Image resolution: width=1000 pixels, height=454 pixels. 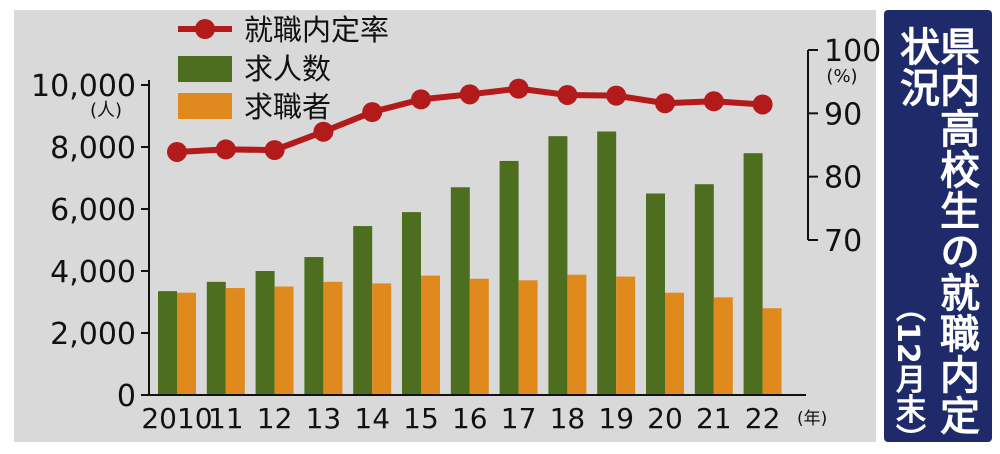 What do you see at coordinates (167, 343) in the screenshot?
I see `bar-jobs-2010` at bounding box center [167, 343].